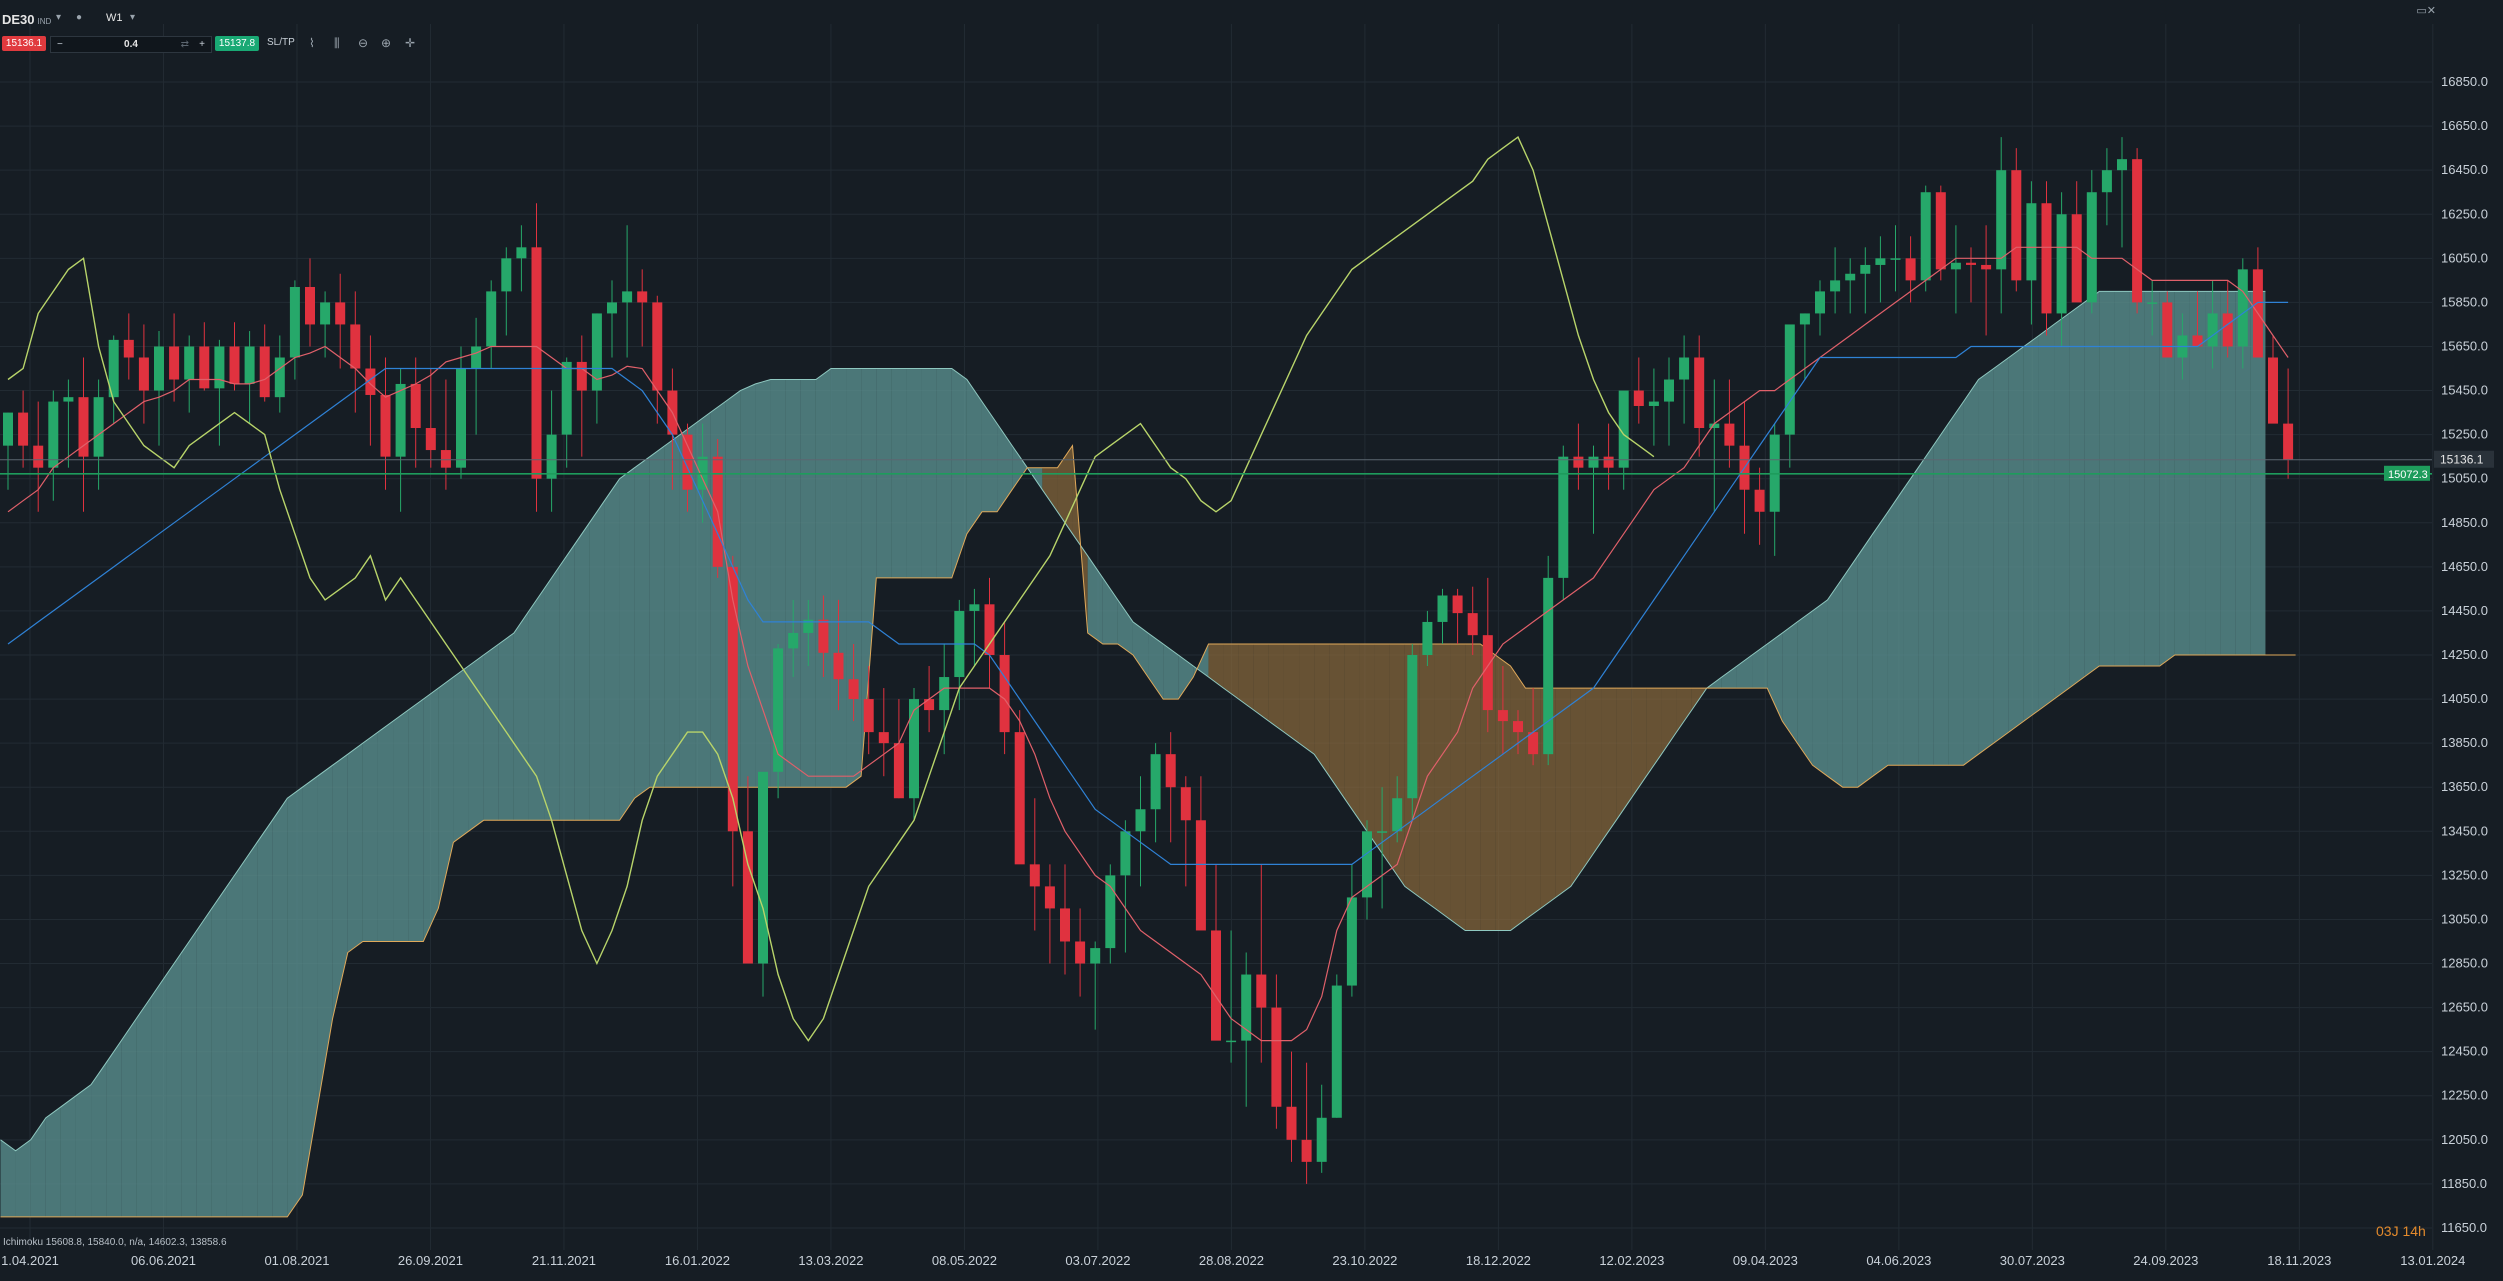 The width and height of the screenshot is (2503, 1281). Describe the element at coordinates (1216, 467) in the screenshot. I see `horizontal-line` at that location.